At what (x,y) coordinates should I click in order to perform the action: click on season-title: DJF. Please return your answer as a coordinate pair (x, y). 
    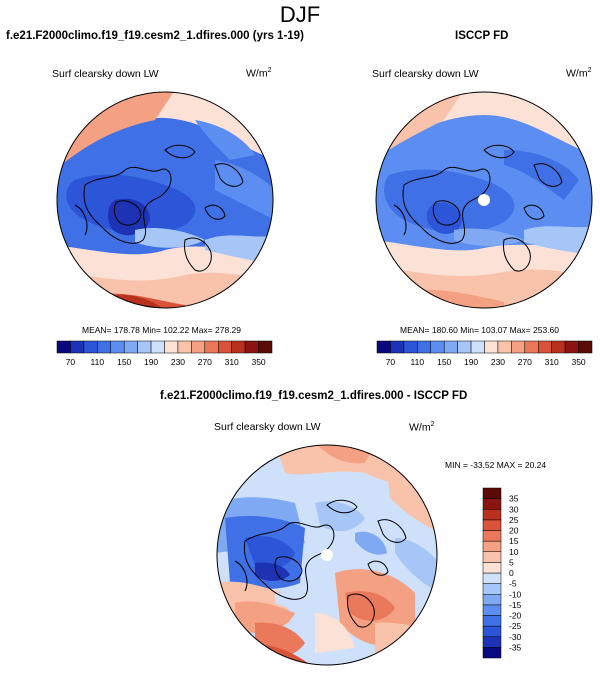
    Looking at the image, I should click on (300, 14).